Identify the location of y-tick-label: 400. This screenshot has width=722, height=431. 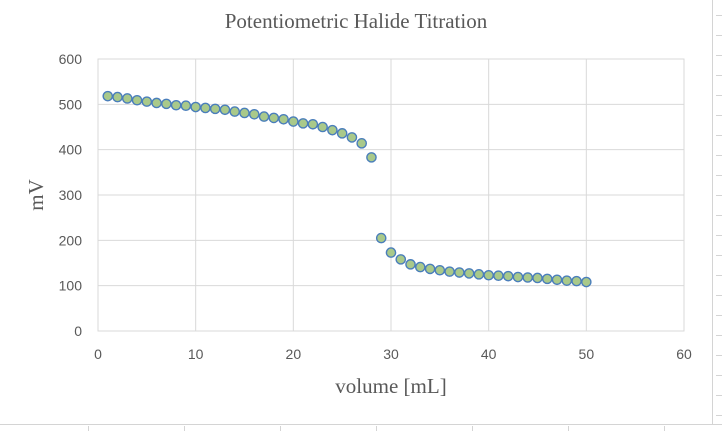
(71, 150).